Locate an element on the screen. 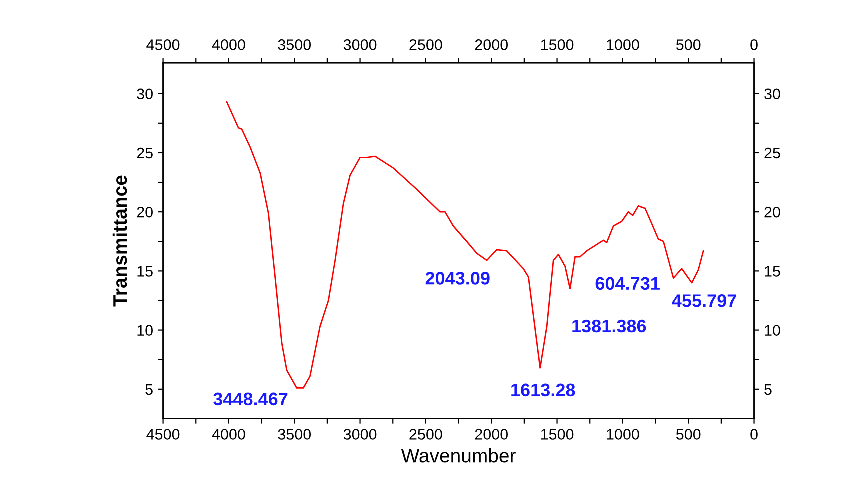 The width and height of the screenshot is (864, 497). x2-tick-label: 1500 is located at coordinates (557, 45).